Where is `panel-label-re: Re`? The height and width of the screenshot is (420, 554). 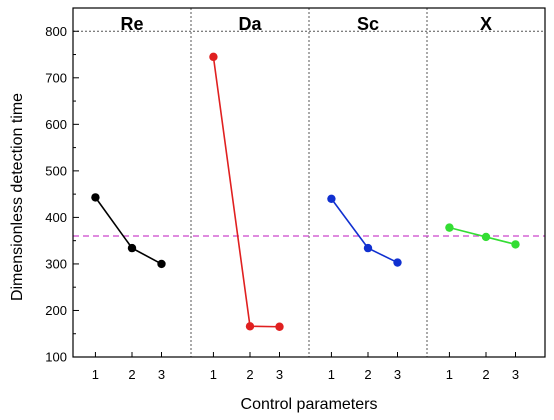 panel-label-re: Re is located at coordinates (131, 24).